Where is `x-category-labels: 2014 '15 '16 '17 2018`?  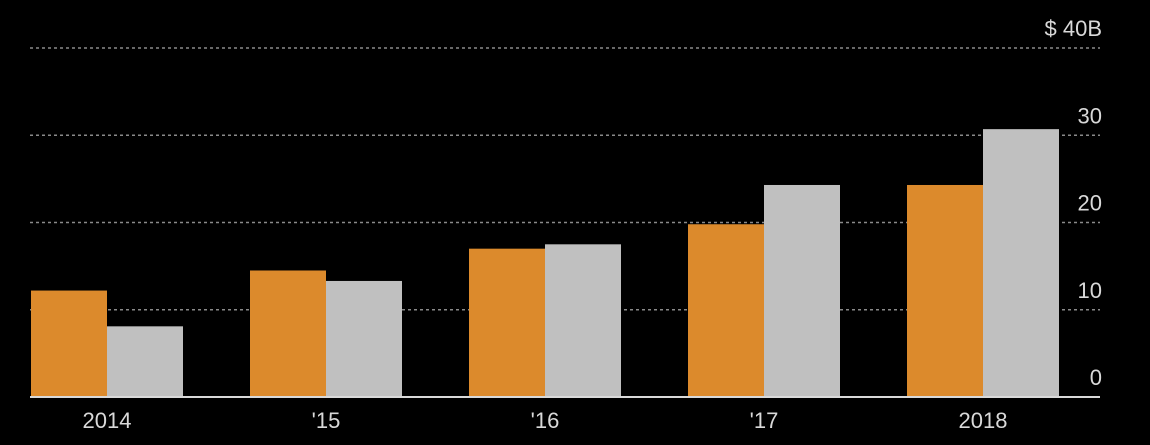
x-category-labels: 2014 '15 '16 '17 2018 is located at coordinates (545, 420).